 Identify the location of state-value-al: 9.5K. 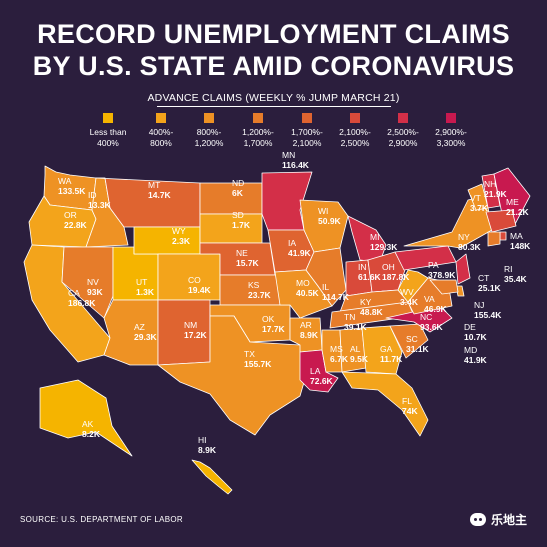
(359, 359).